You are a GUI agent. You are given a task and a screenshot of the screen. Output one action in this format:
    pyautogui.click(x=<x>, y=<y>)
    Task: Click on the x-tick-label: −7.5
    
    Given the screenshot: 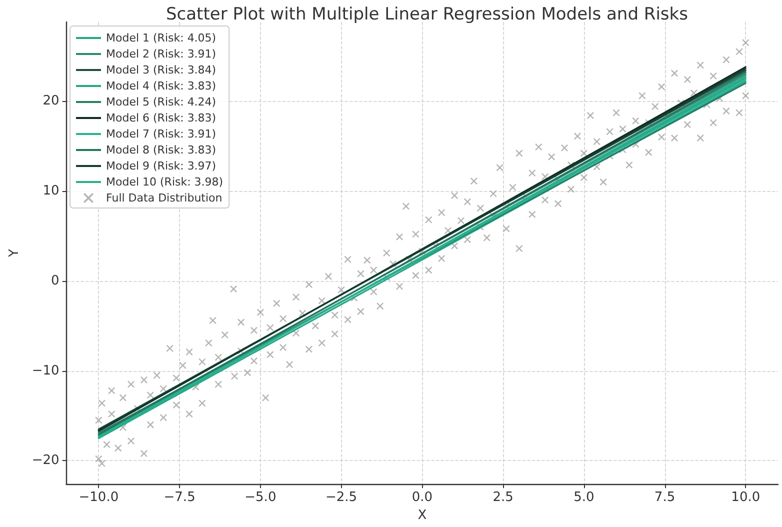 What is the action you would take?
    pyautogui.click(x=180, y=498)
    